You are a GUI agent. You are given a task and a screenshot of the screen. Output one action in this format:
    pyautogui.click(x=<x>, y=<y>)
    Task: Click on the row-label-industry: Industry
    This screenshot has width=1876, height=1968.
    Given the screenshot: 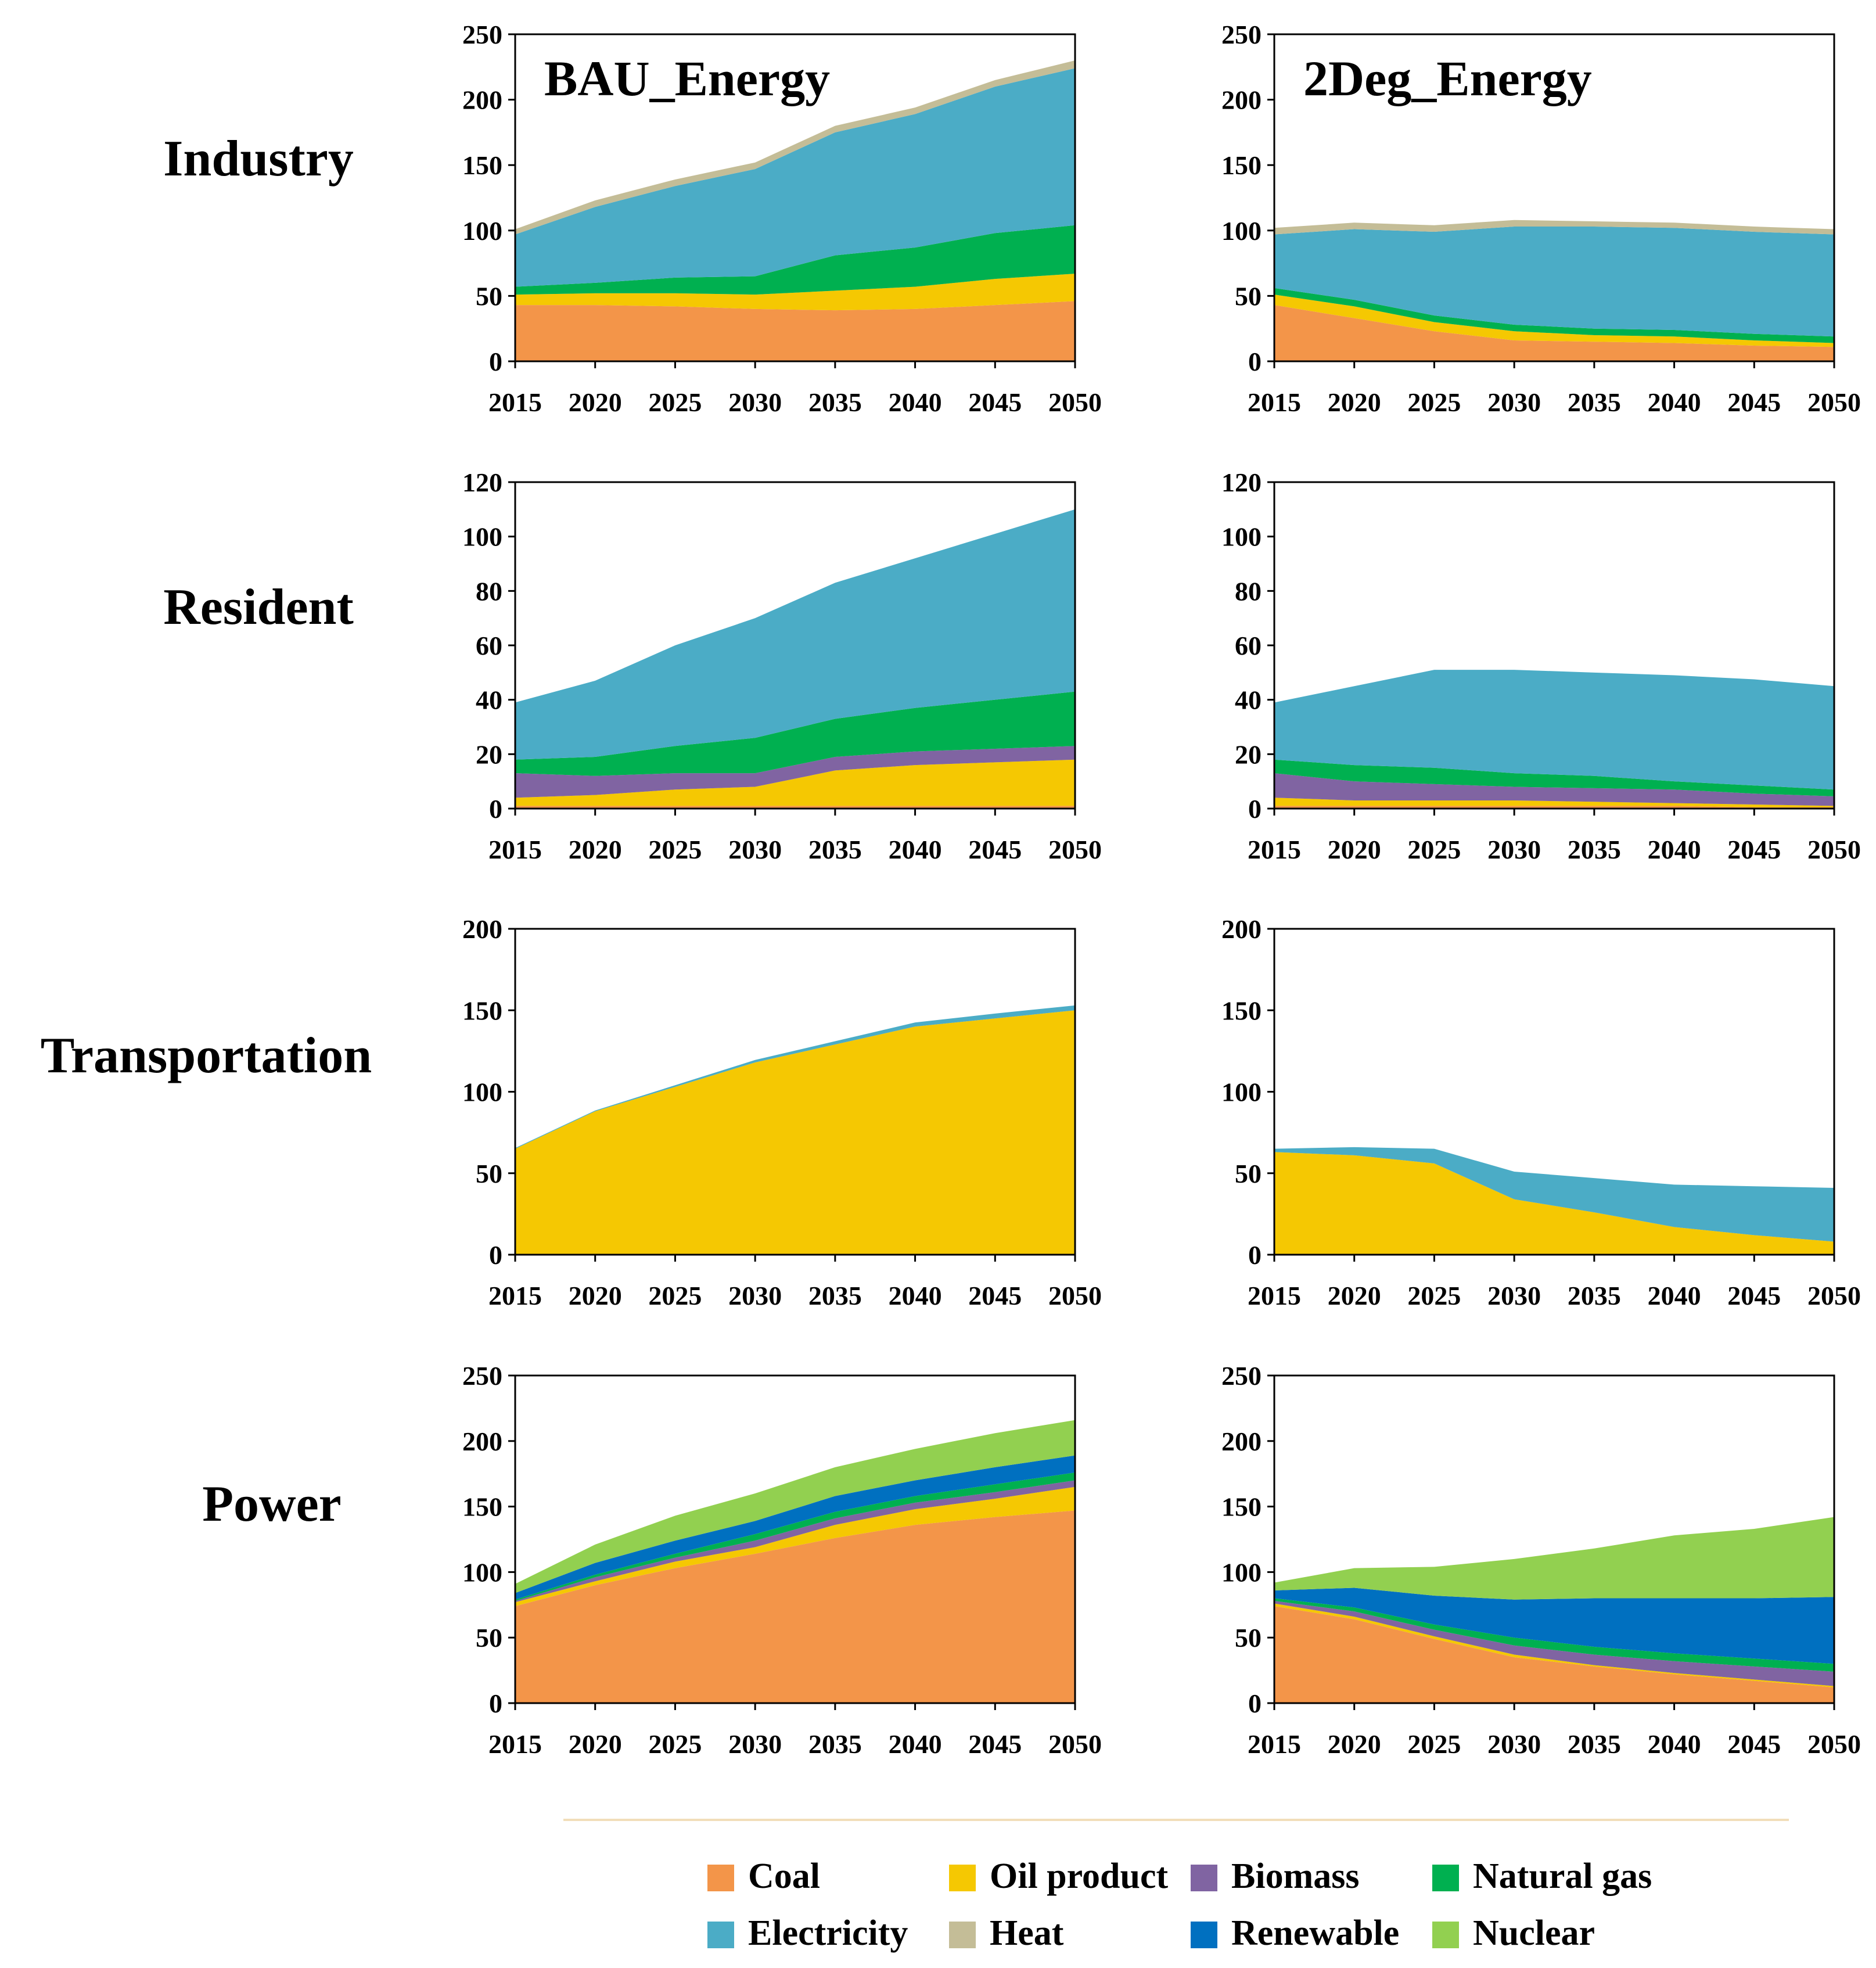 What is the action you would take?
    pyautogui.click(x=258, y=159)
    